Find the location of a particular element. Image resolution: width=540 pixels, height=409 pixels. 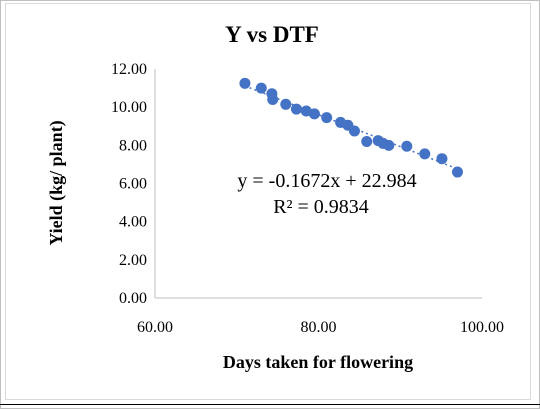

x-tick-label: 80.00 is located at coordinates (319, 327).